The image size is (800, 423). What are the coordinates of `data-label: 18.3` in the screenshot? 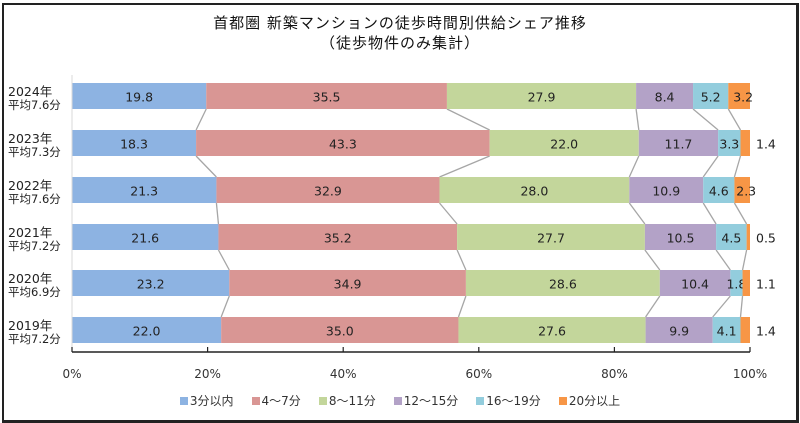 It's located at (134, 144).